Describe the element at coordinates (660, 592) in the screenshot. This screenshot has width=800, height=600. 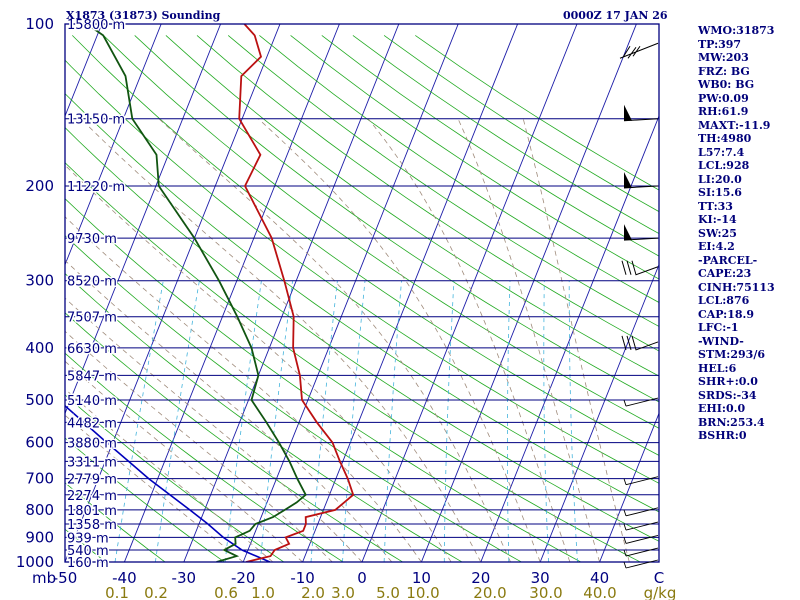
I see `mixing-ratio-label: g/kg` at that location.